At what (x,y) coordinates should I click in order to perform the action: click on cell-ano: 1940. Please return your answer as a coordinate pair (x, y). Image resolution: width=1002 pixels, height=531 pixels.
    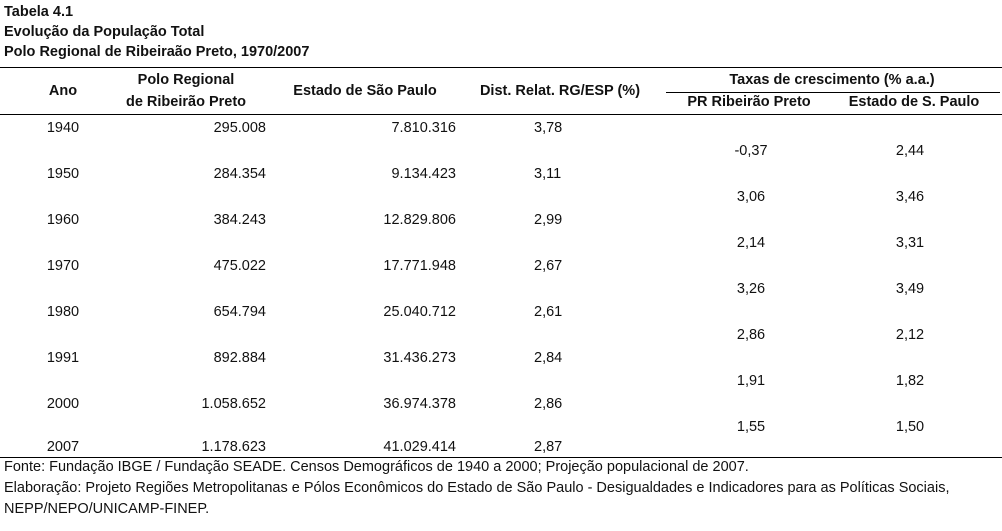
    Looking at the image, I should click on (63, 128).